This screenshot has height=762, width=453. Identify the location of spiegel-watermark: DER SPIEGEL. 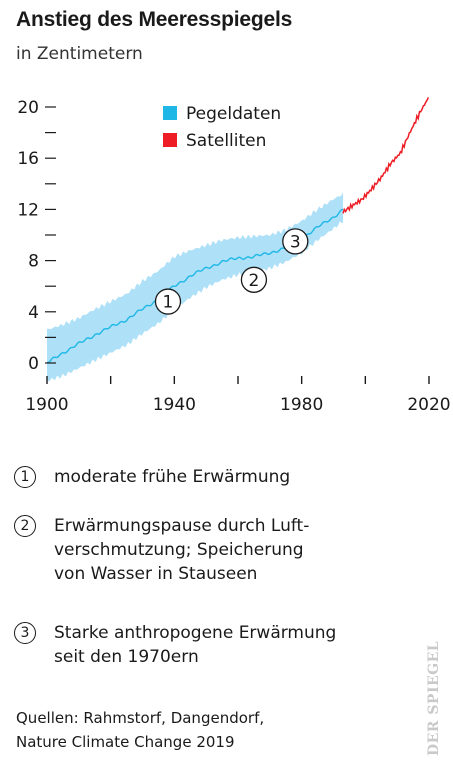
(434, 698).